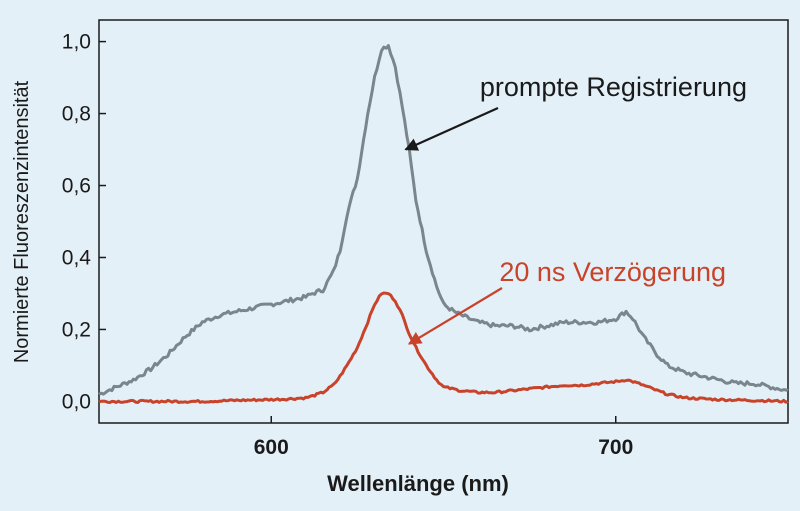 Image resolution: width=800 pixels, height=511 pixels. I want to click on annotation-delayed-label: 20 ns Verzögerung, so click(612, 272).